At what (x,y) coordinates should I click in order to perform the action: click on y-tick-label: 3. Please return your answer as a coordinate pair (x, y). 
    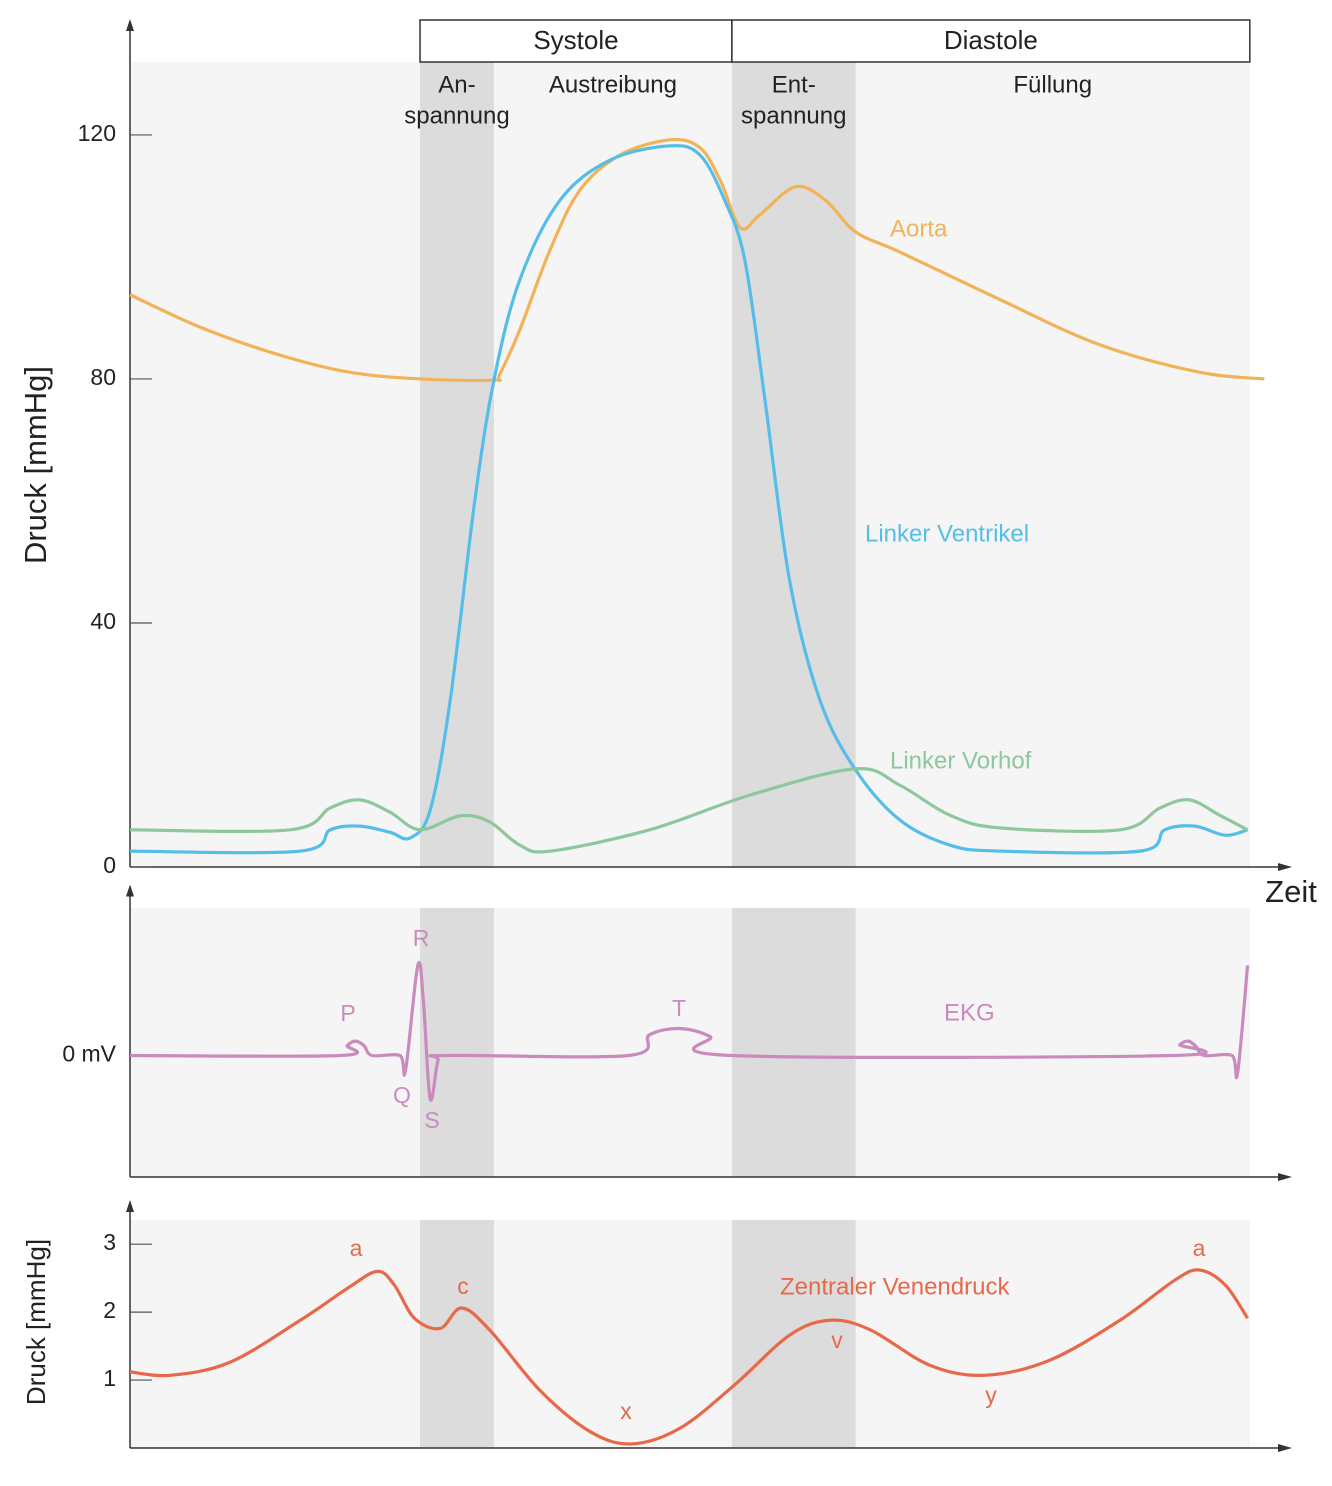
    Looking at the image, I should click on (109, 1242).